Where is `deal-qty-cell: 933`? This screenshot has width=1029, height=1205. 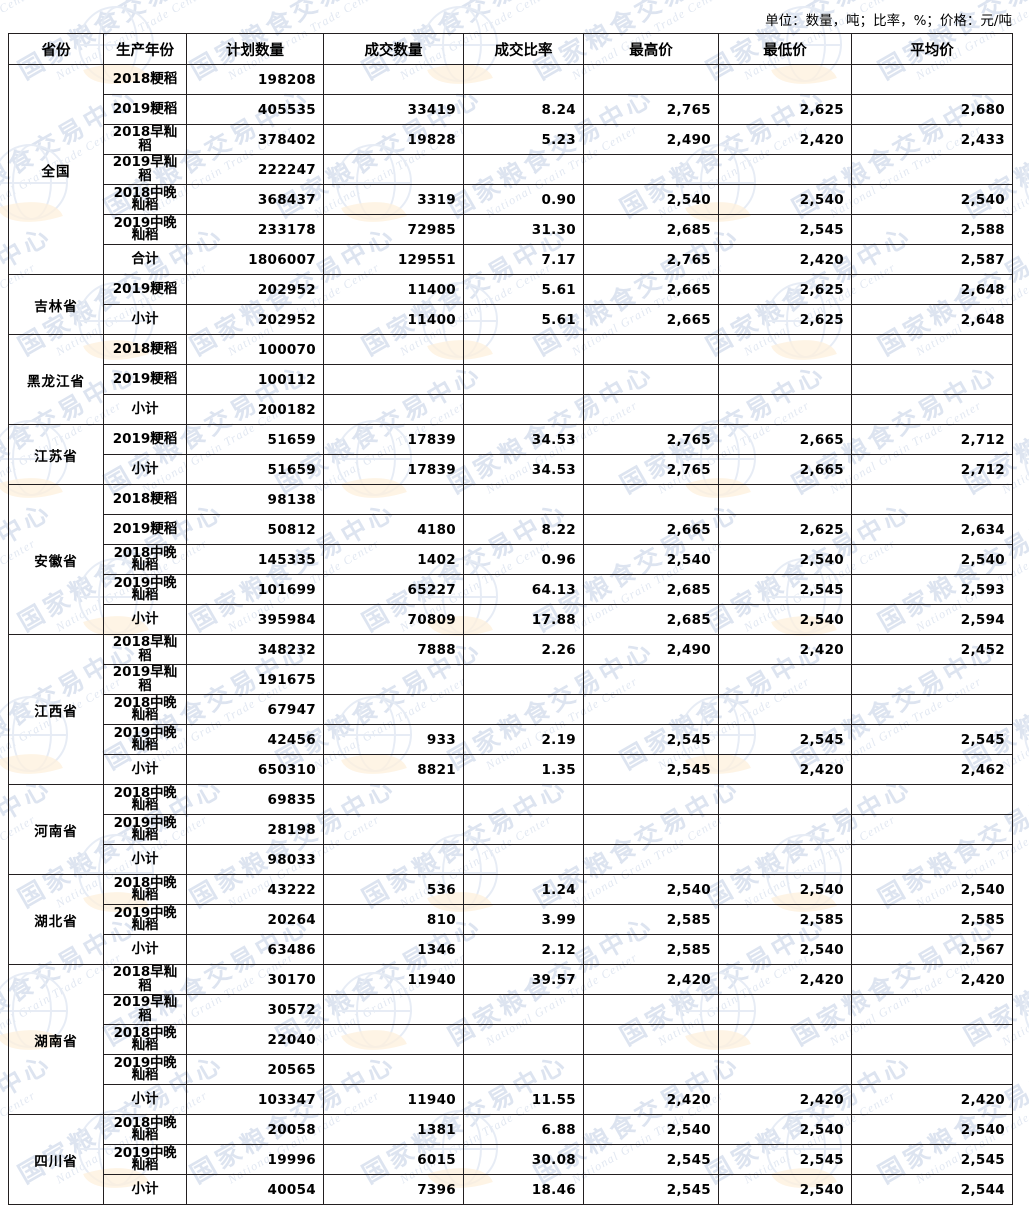 deal-qty-cell: 933 is located at coordinates (393, 739).